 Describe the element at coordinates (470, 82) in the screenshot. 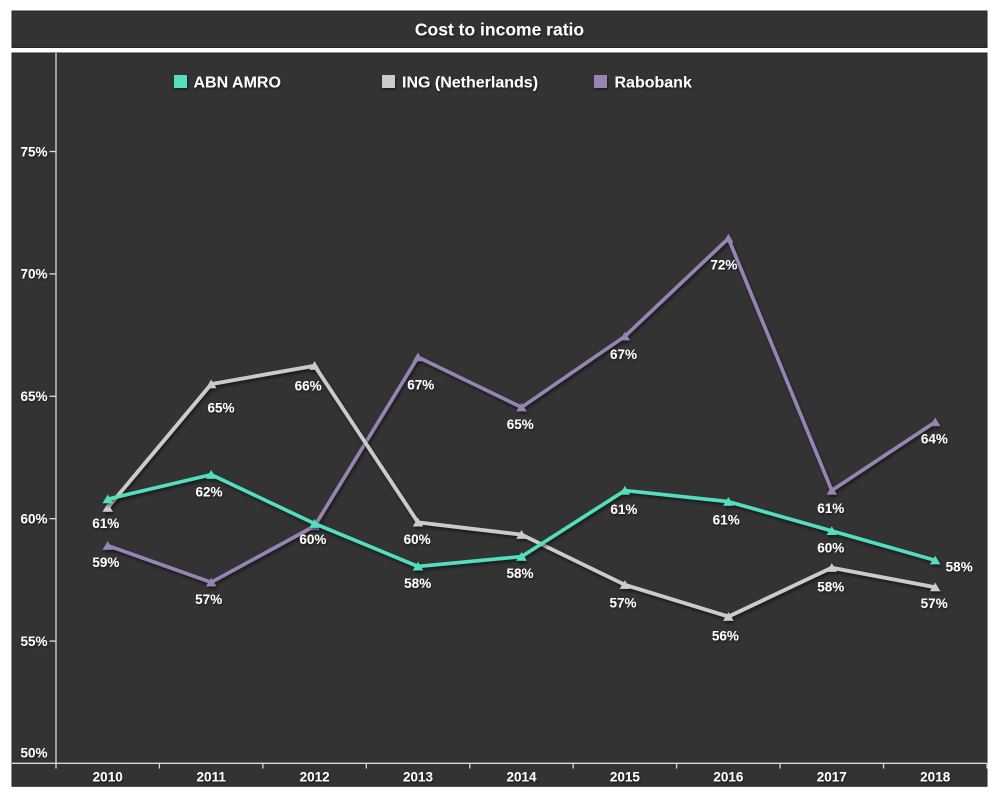

I see `svg-text: ING (Netherlands)` at that location.